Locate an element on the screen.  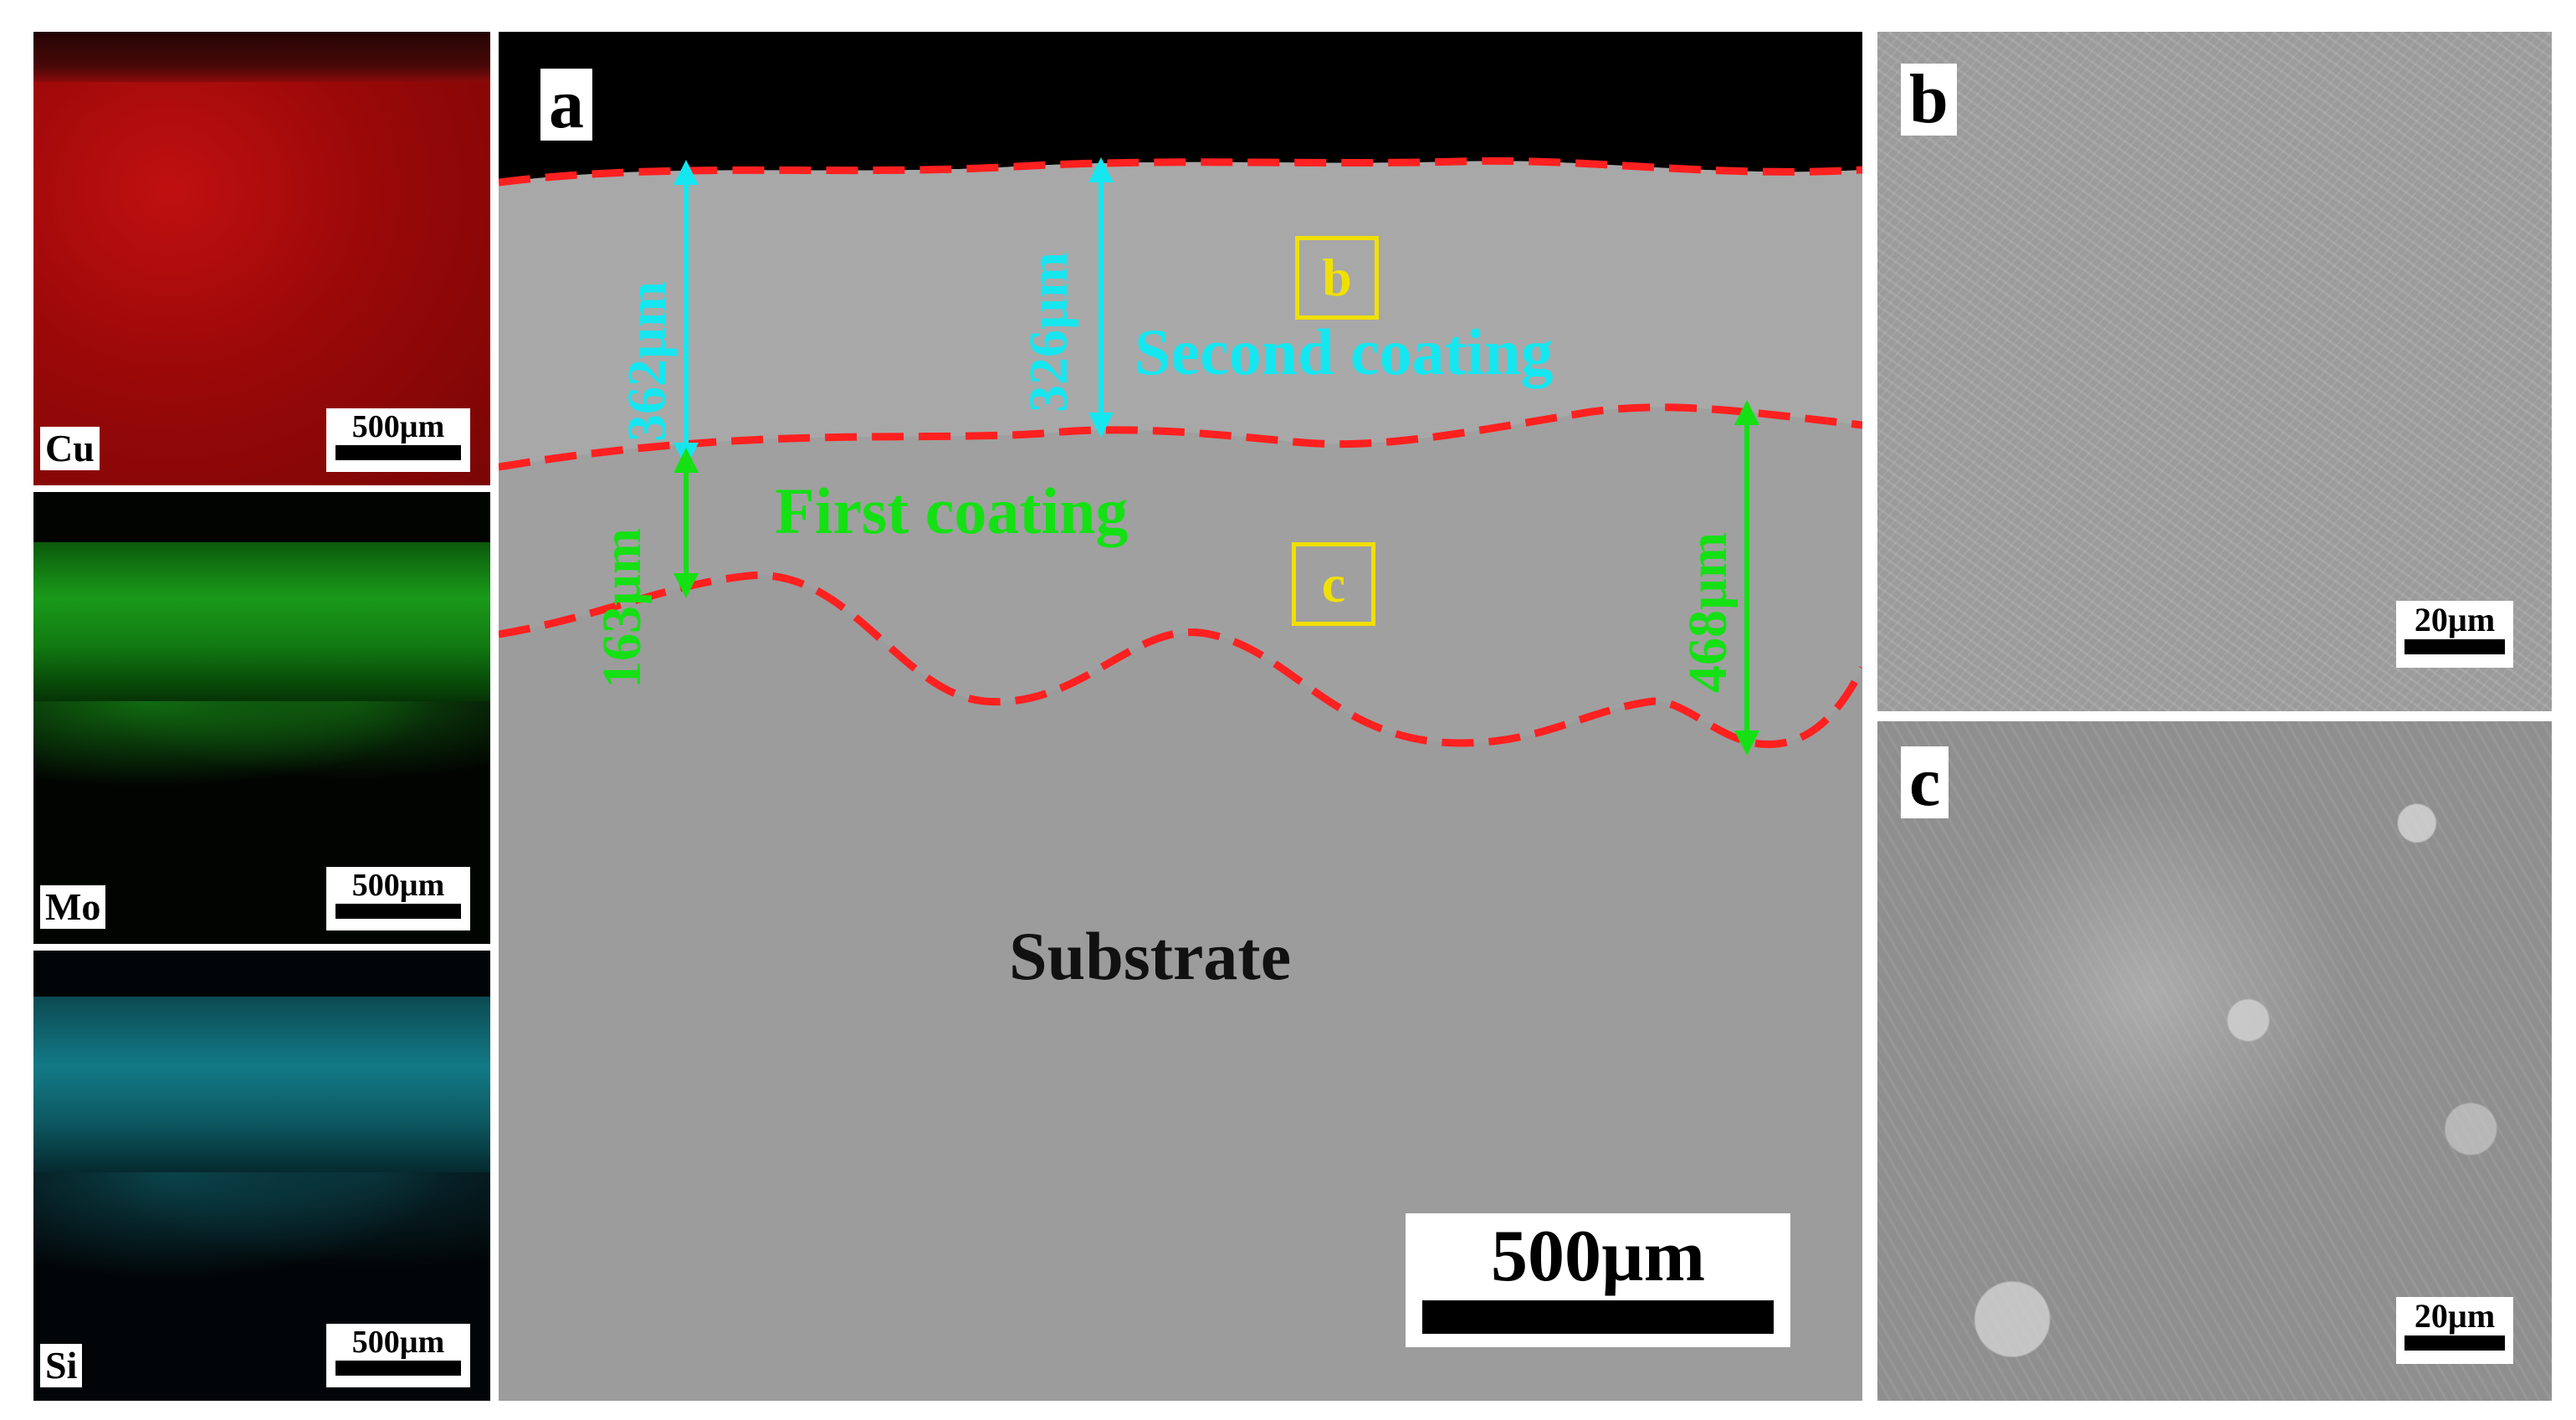
si-fringe is located at coordinates (261, 1235).